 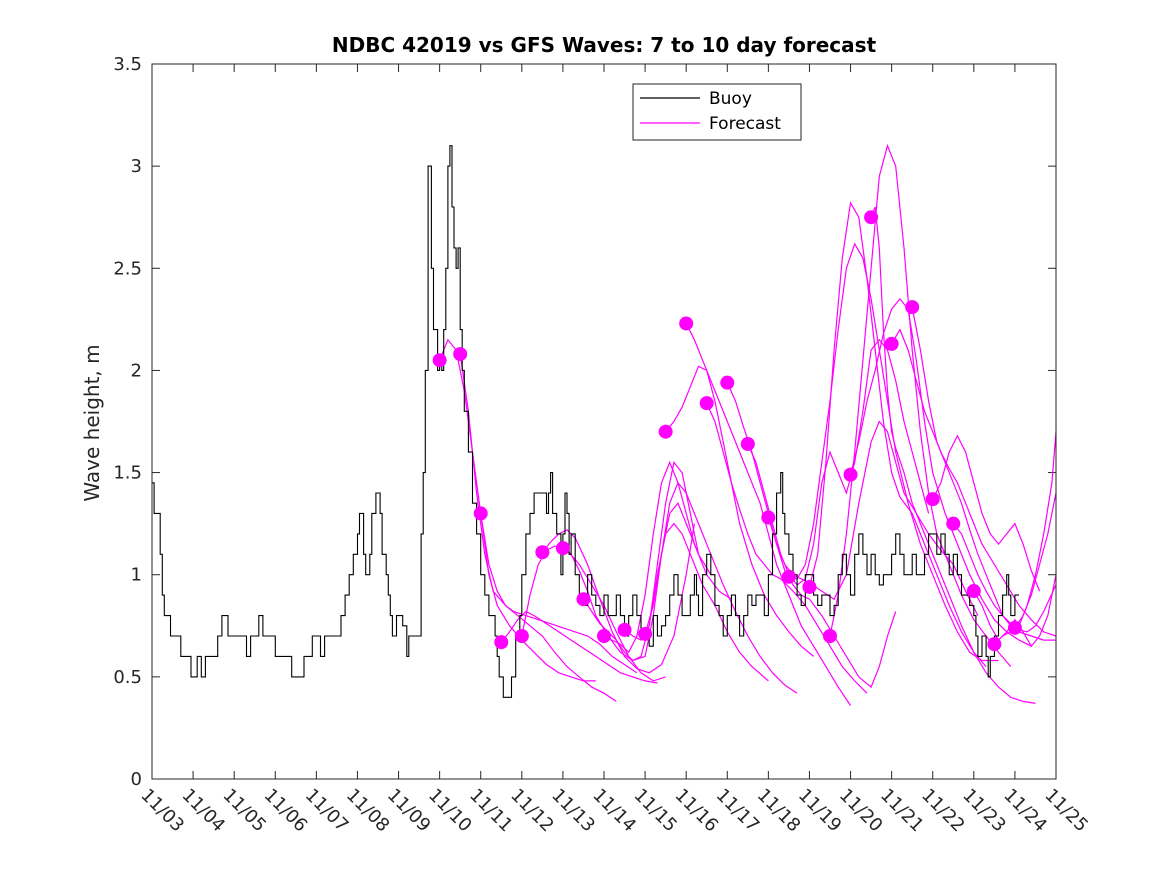 What do you see at coordinates (245, 811) in the screenshot?
I see `x-tick-label: 11/05` at bounding box center [245, 811].